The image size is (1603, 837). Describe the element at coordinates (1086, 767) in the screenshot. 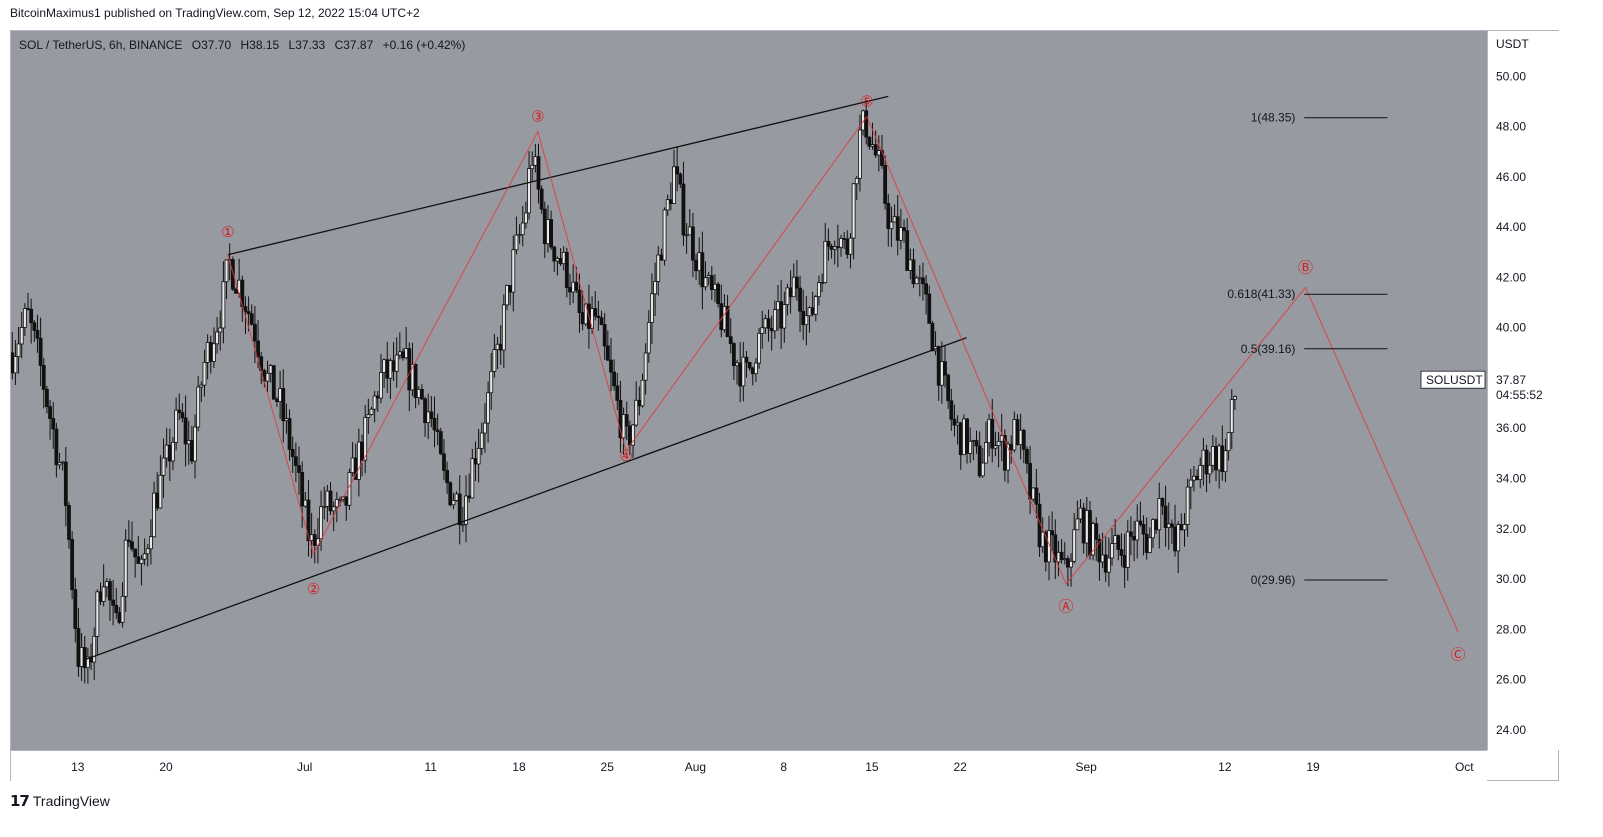

I see `x-tick-label: Sep` at that location.